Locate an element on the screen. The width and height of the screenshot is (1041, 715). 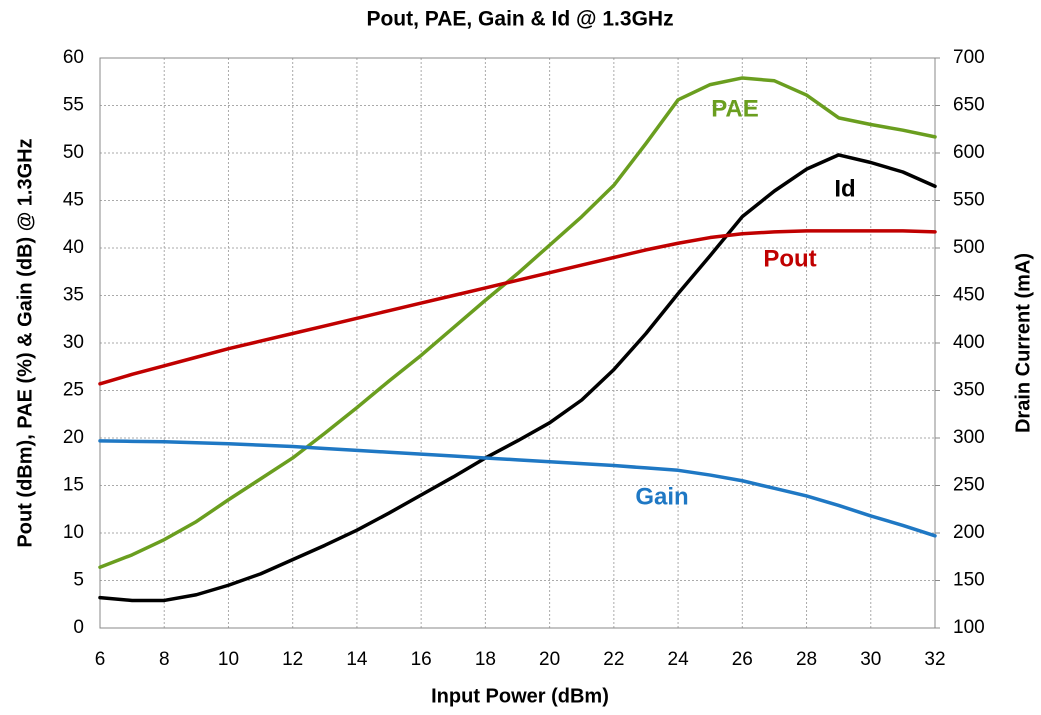
x-tick-label: 24 is located at coordinates (679, 659).